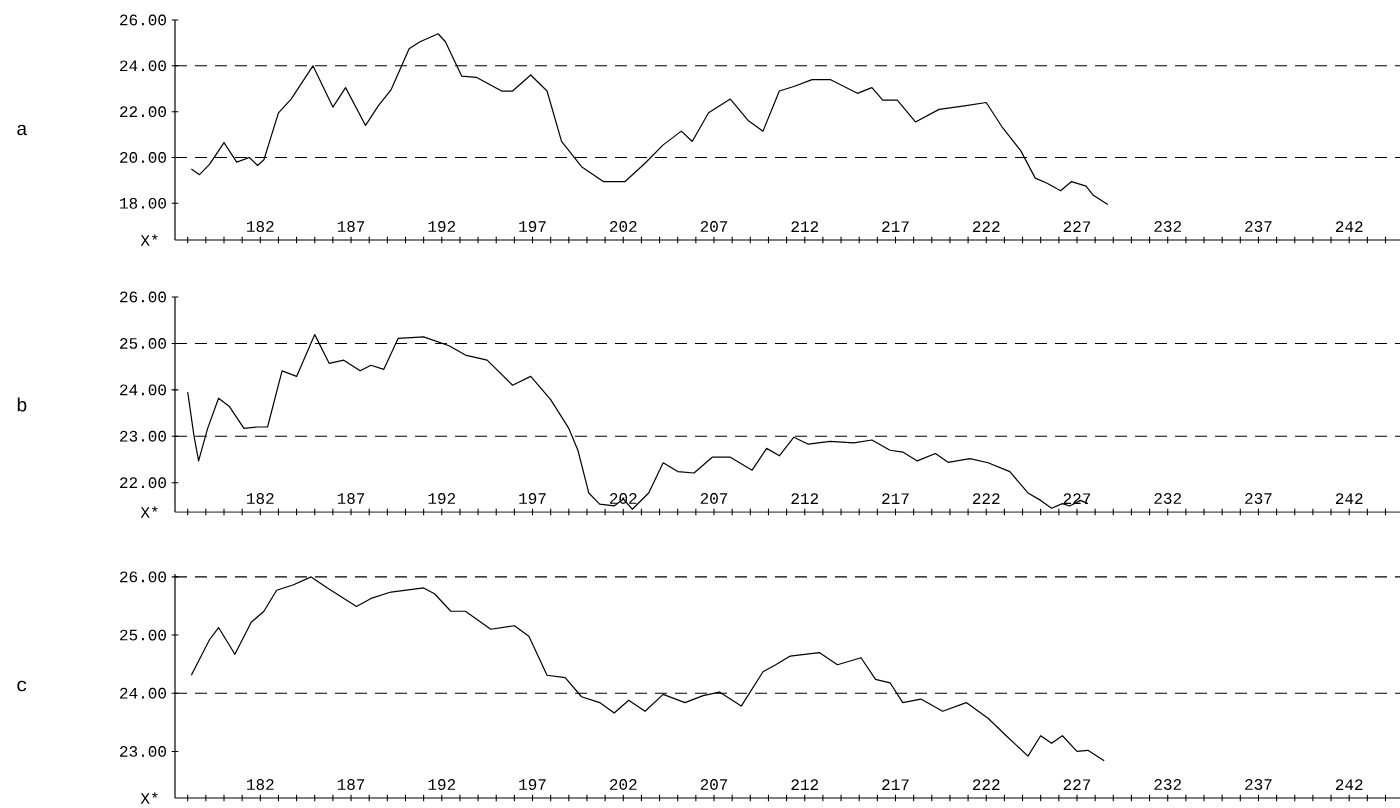  Describe the element at coordinates (143, 203) in the screenshot. I see `y-tick-label: 18.00` at that location.